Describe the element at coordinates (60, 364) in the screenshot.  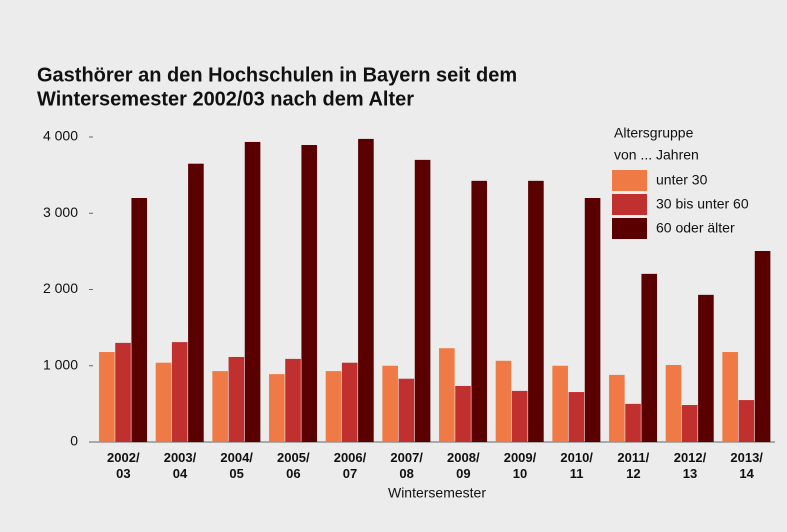
I see `y-tick-label: 1 000` at that location.